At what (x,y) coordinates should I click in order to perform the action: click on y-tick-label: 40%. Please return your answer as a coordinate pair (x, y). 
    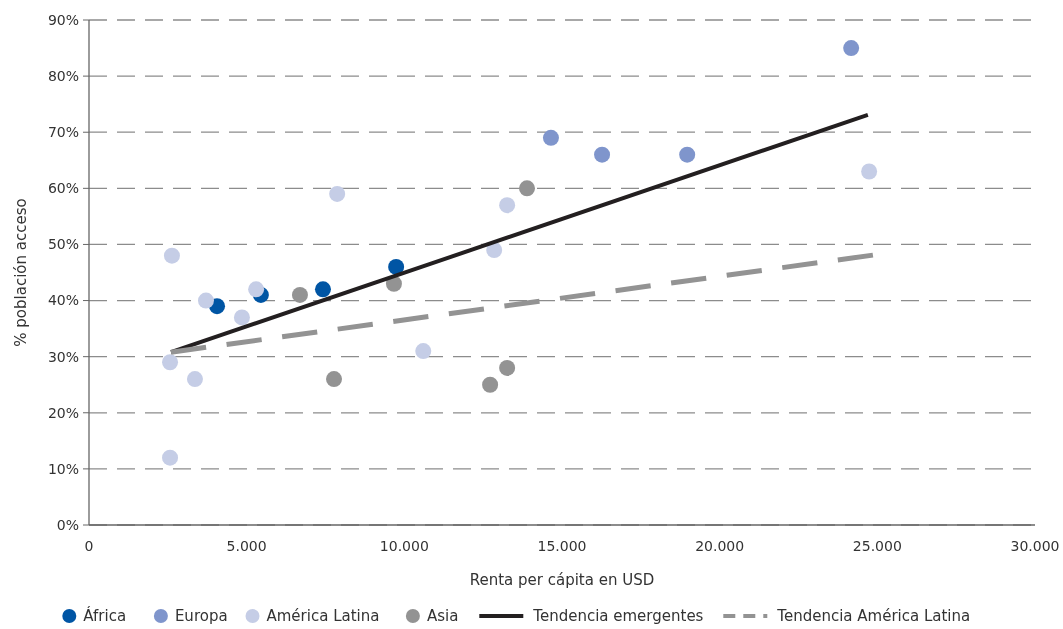
    Looking at the image, I should click on (63, 300).